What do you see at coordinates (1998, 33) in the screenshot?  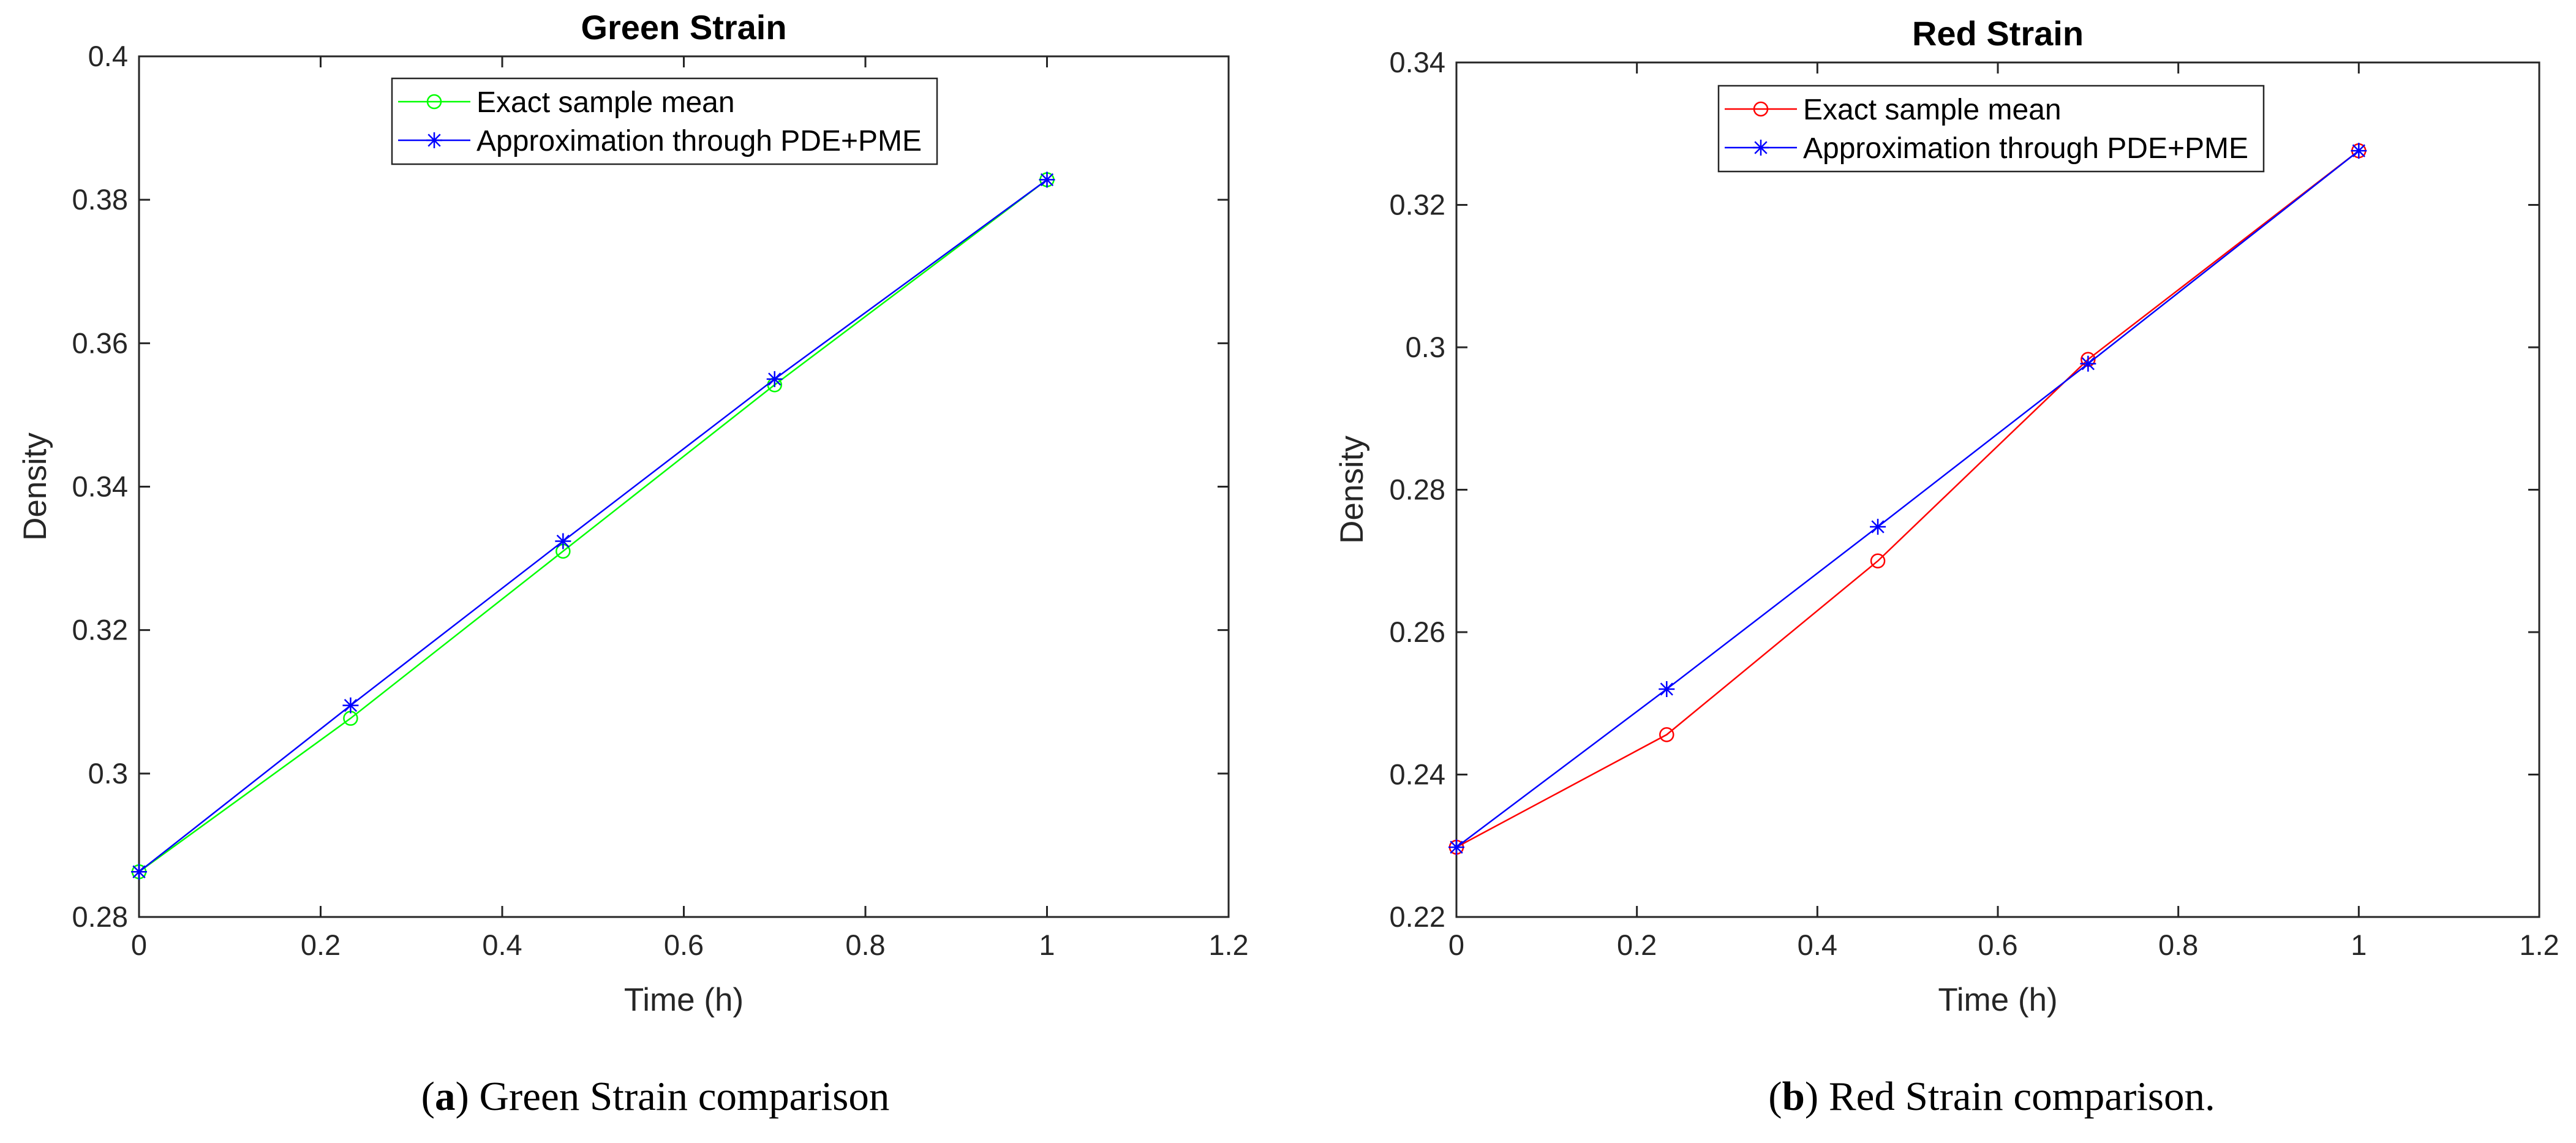 I see `chart-title: Red Strain` at bounding box center [1998, 33].